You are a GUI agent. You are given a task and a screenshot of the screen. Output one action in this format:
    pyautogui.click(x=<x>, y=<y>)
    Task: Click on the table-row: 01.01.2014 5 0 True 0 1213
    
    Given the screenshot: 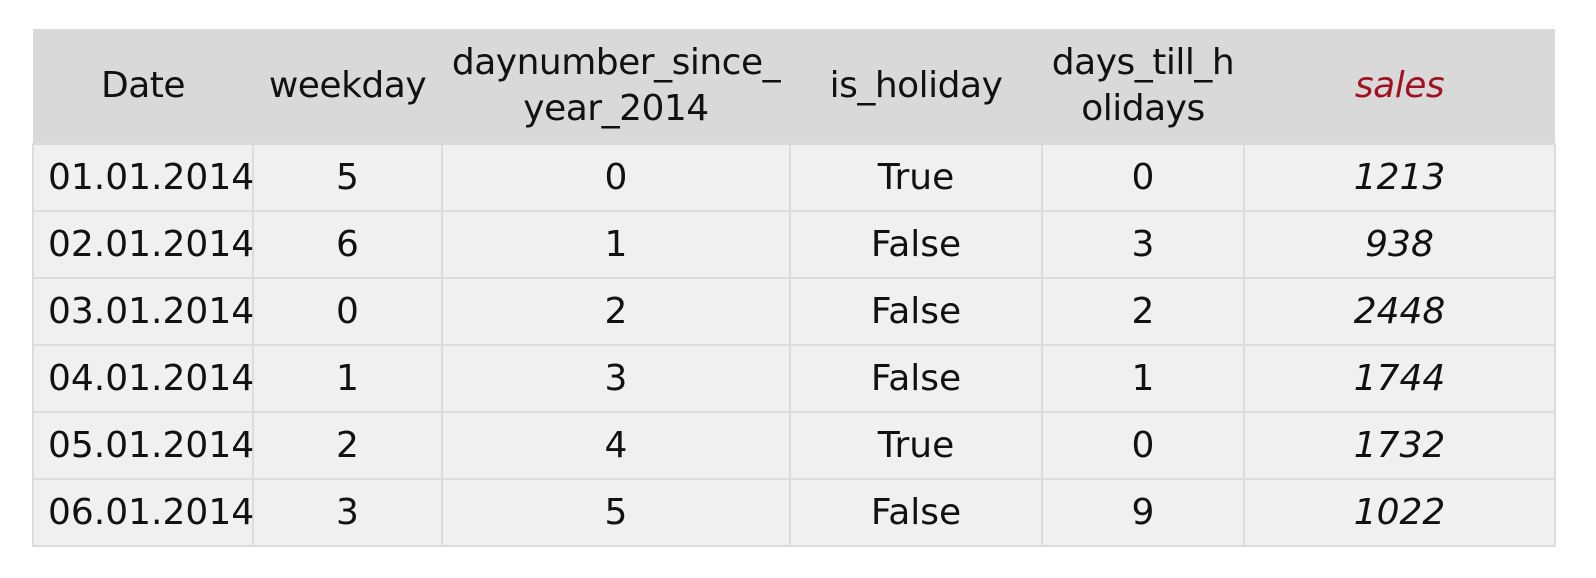 What is the action you would take?
    pyautogui.click(x=794, y=177)
    